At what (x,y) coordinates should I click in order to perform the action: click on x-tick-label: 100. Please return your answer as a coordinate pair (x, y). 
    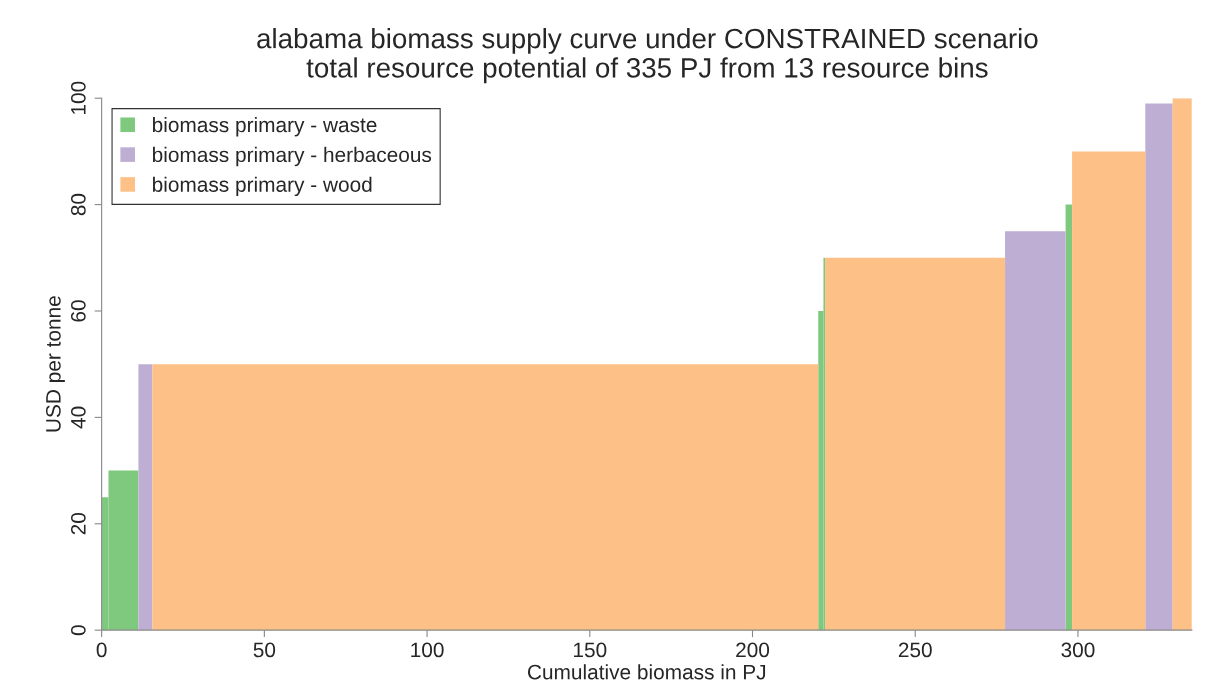
    Looking at the image, I should click on (427, 650).